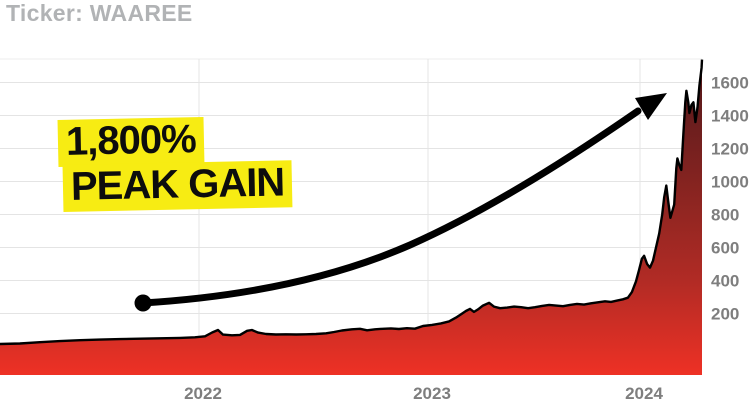 The image size is (756, 403). I want to click on y-tick-label: 200, so click(725, 314).